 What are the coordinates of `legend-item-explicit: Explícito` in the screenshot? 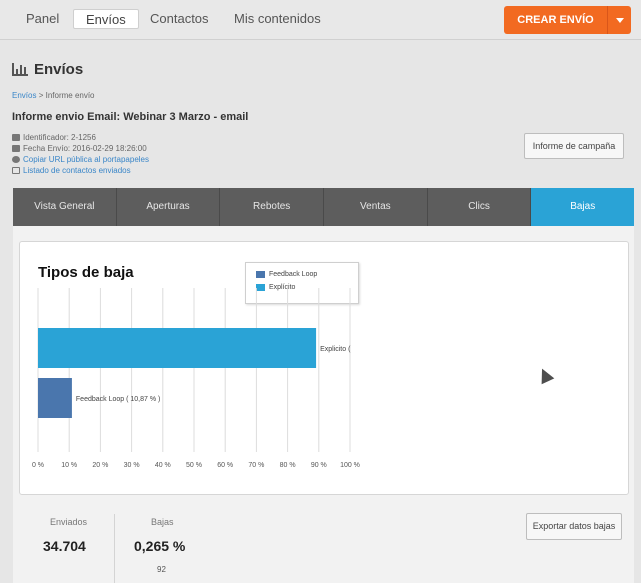 It's located at (275, 287).